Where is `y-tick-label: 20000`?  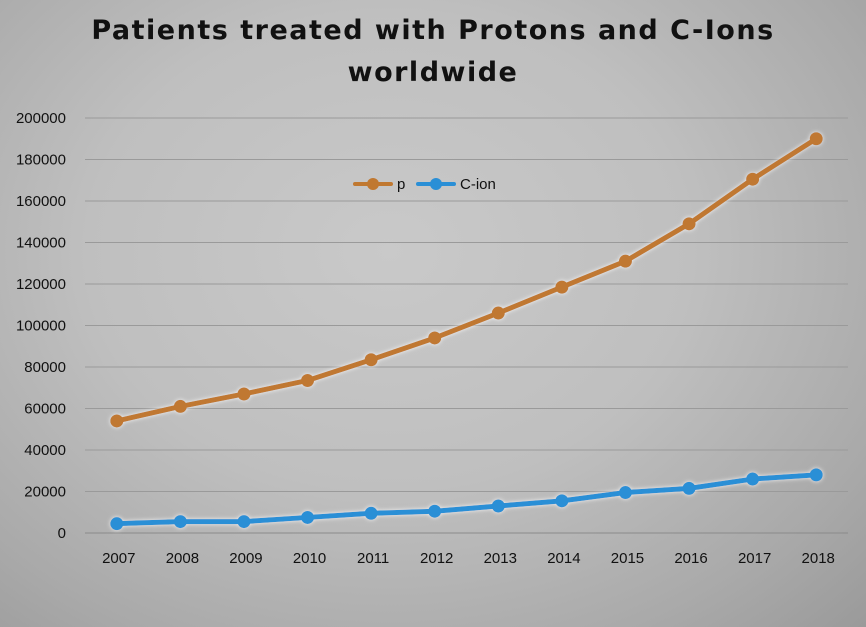 y-tick-label: 20000 is located at coordinates (45, 492).